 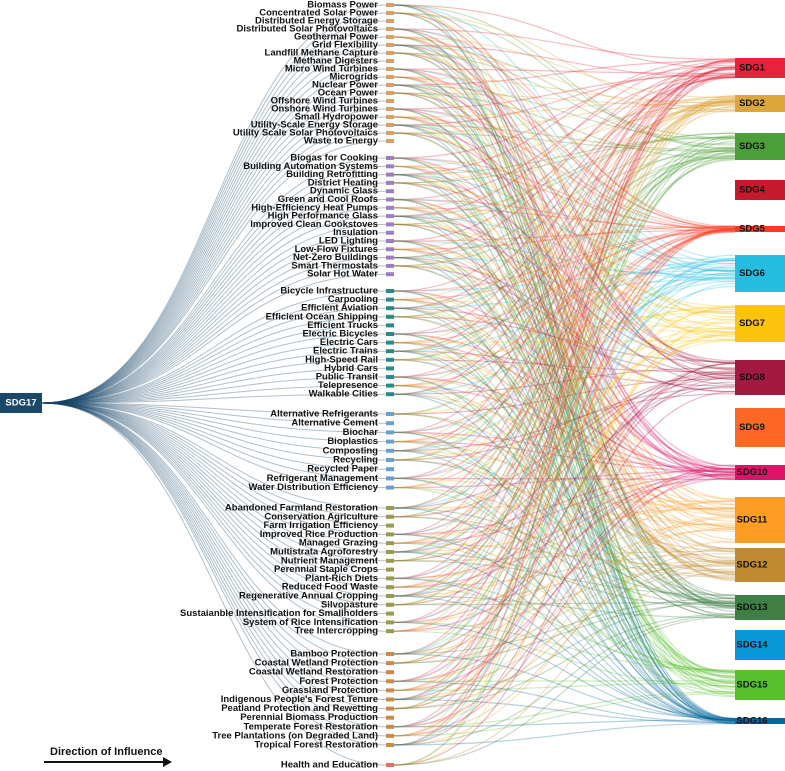 I want to click on sdg-label: SDG8, so click(x=752, y=377).